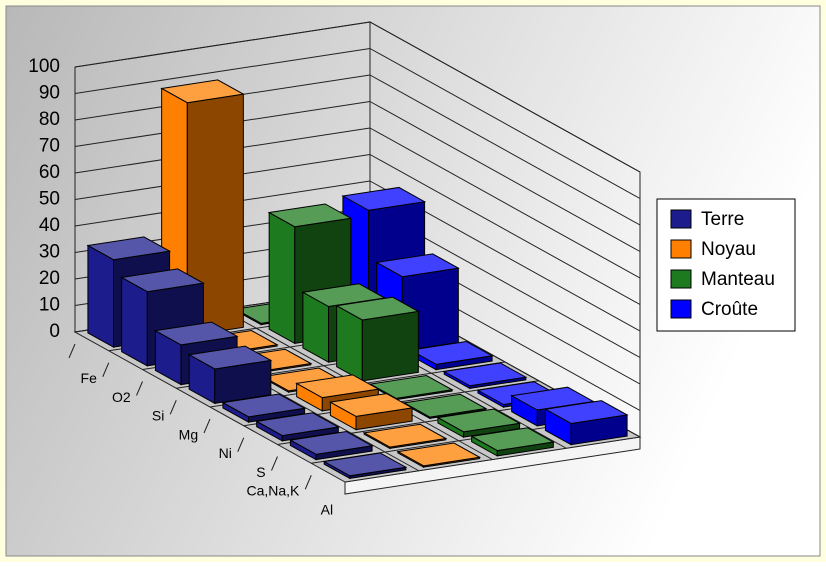  What do you see at coordinates (738, 279) in the screenshot?
I see `legend-label: Manteau` at bounding box center [738, 279].